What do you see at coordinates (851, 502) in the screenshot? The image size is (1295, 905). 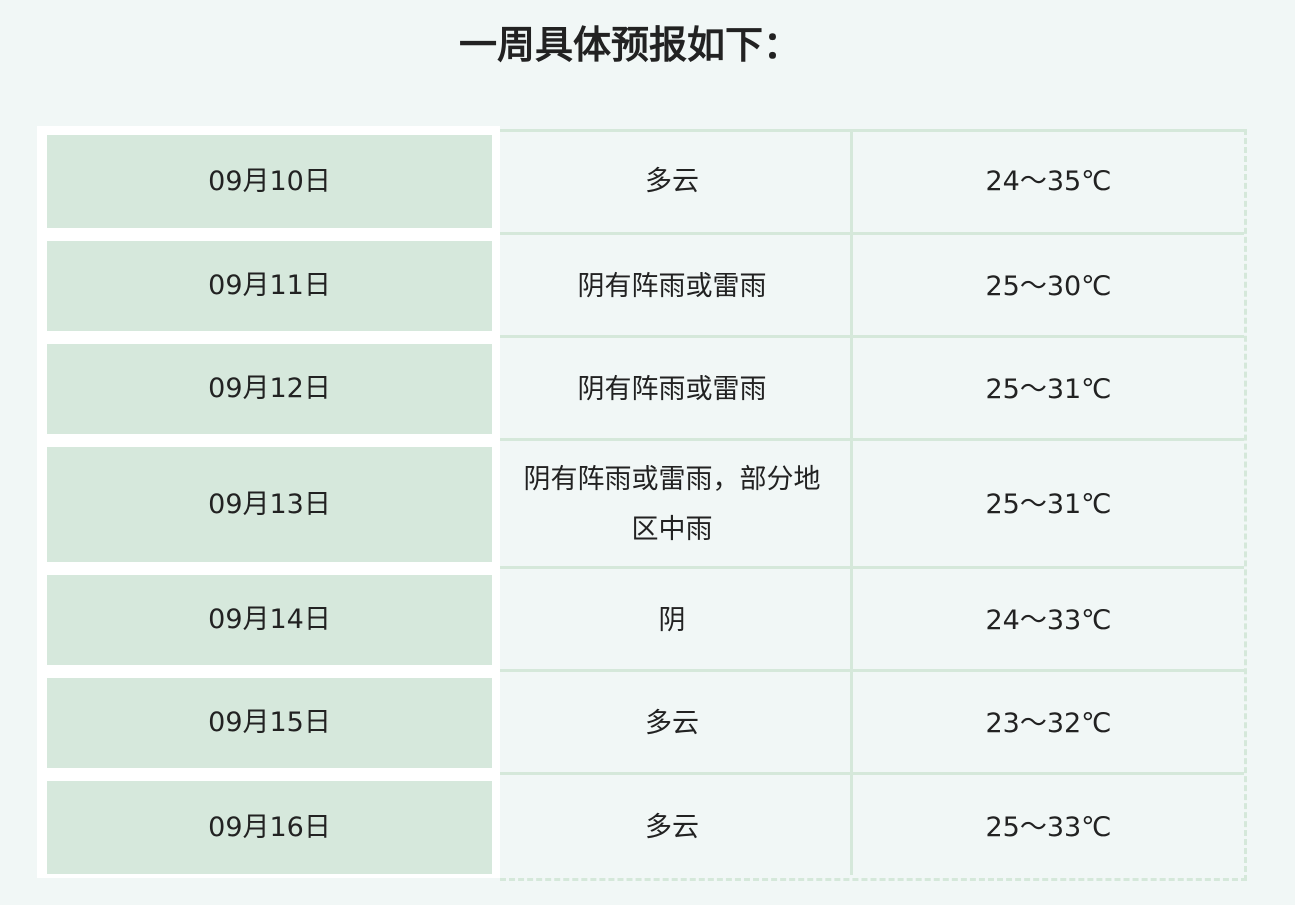 I see `column-divider` at bounding box center [851, 502].